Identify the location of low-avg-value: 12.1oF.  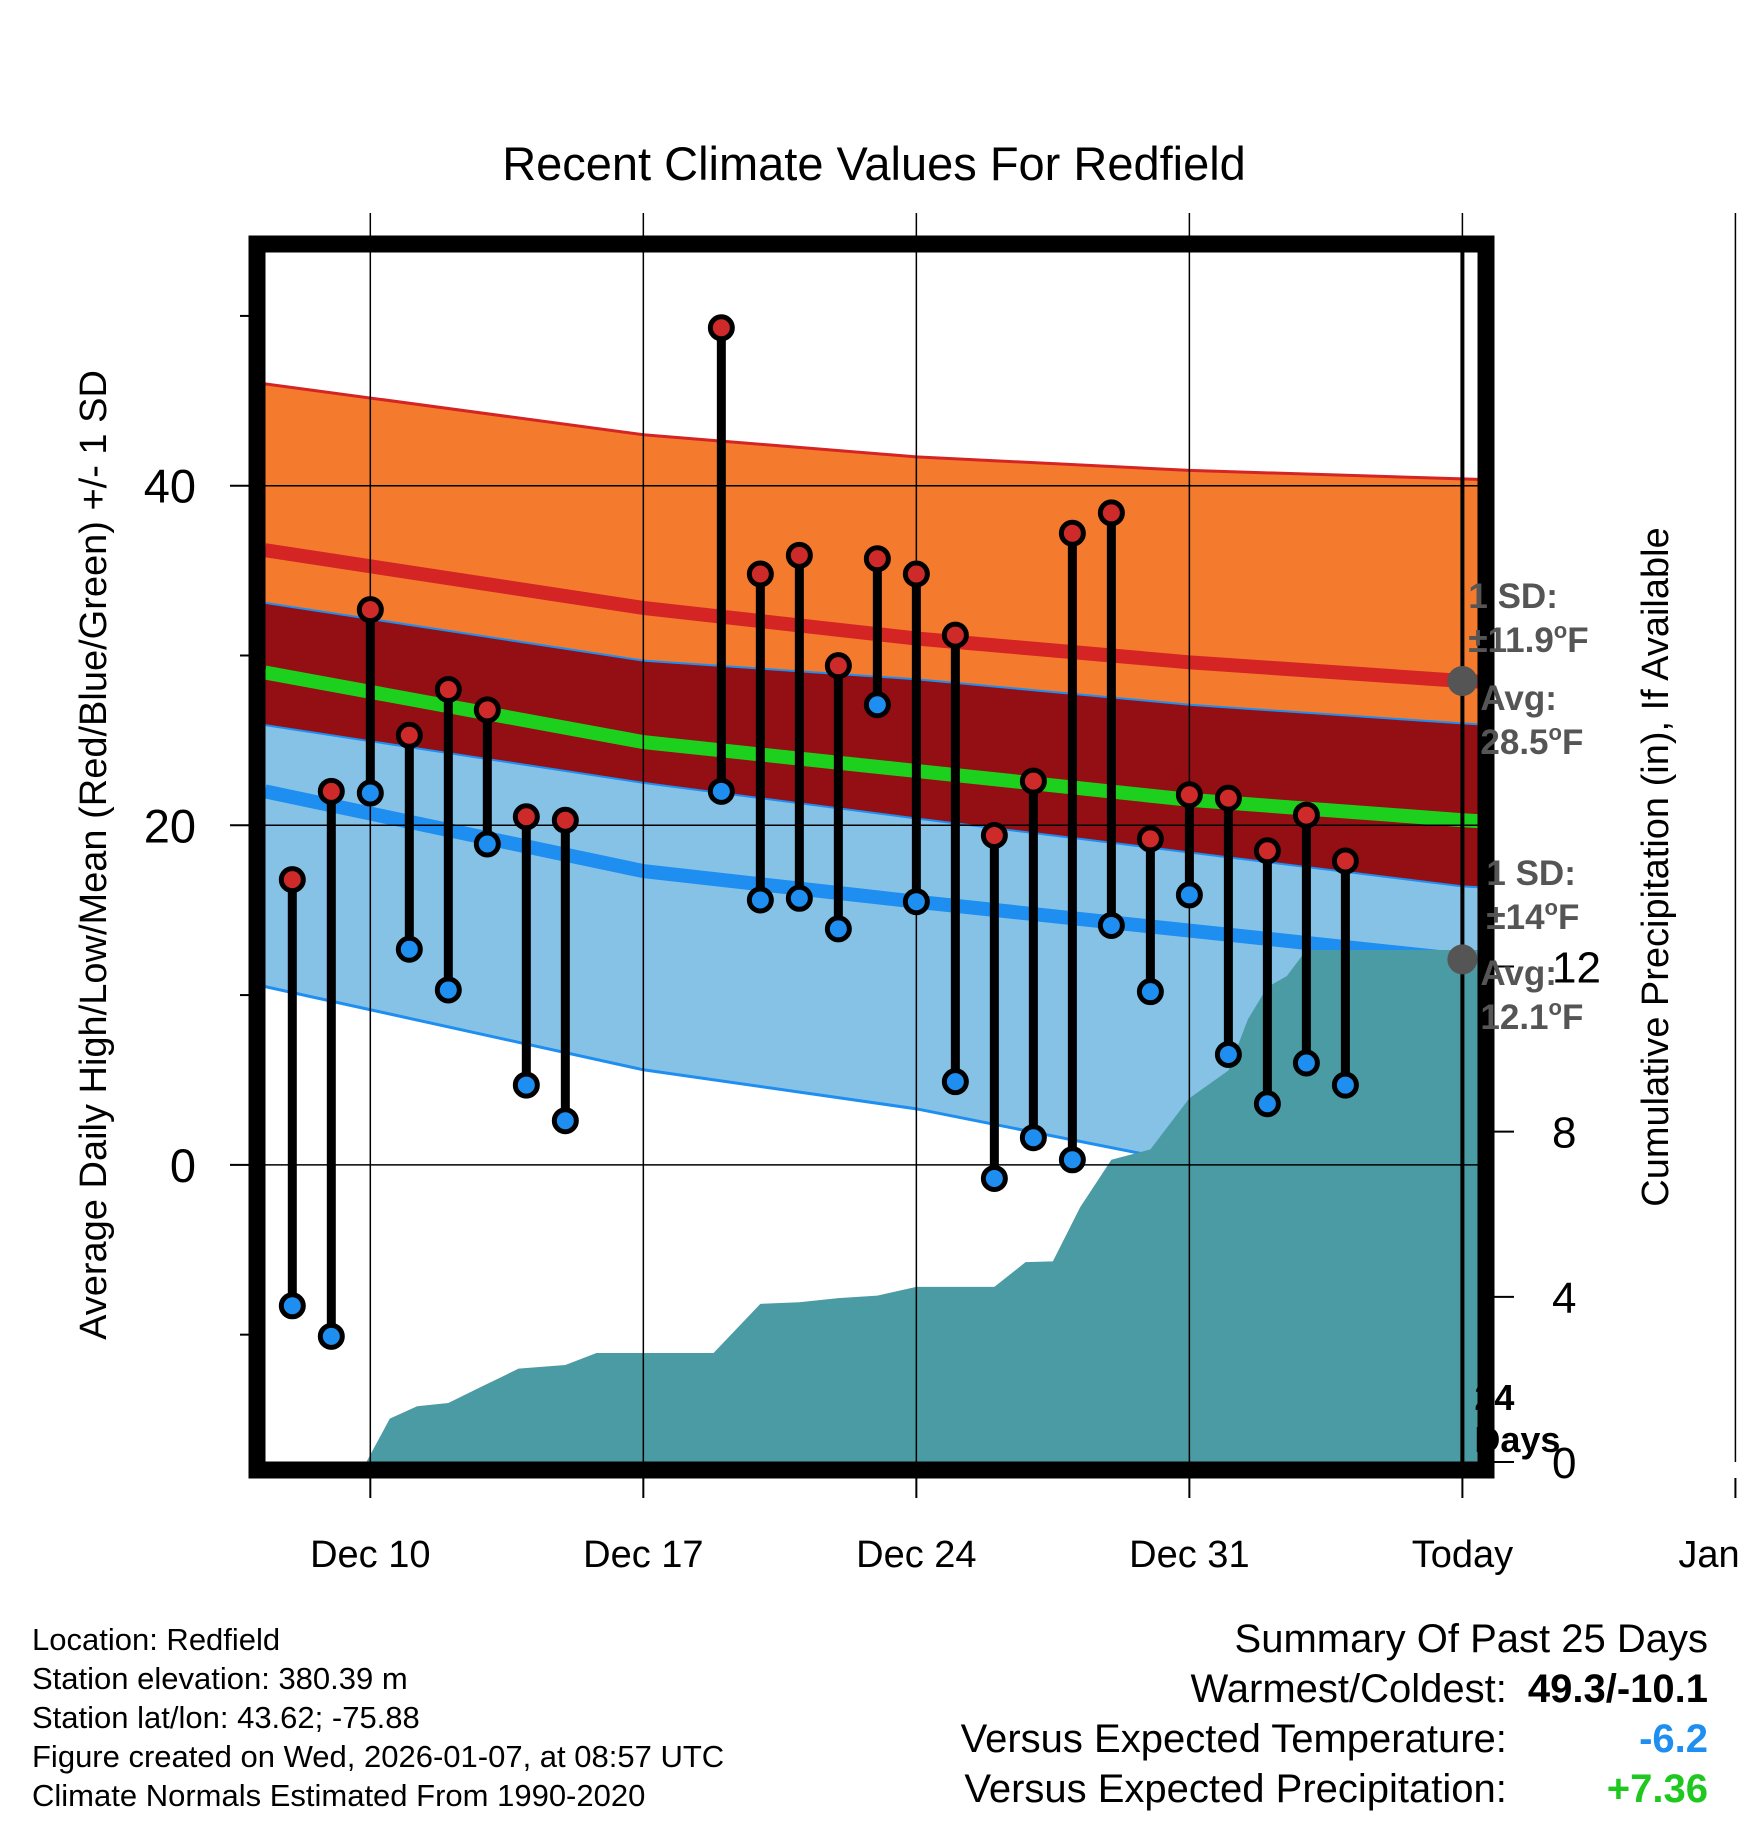
(1531, 1016).